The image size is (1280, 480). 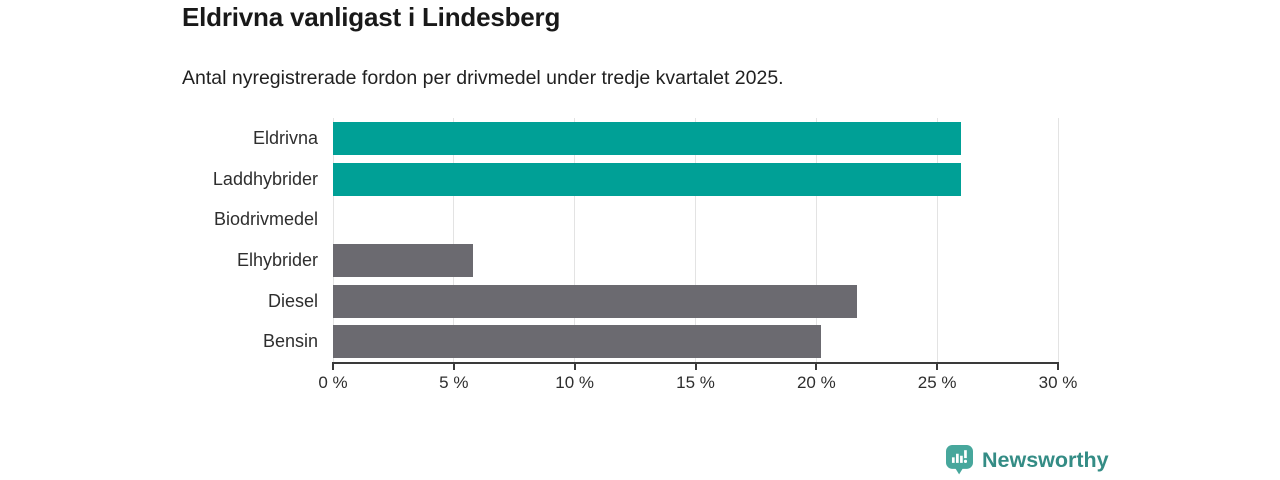 What do you see at coordinates (1058, 382) in the screenshot?
I see `x-axis-tick-label: 30 %` at bounding box center [1058, 382].